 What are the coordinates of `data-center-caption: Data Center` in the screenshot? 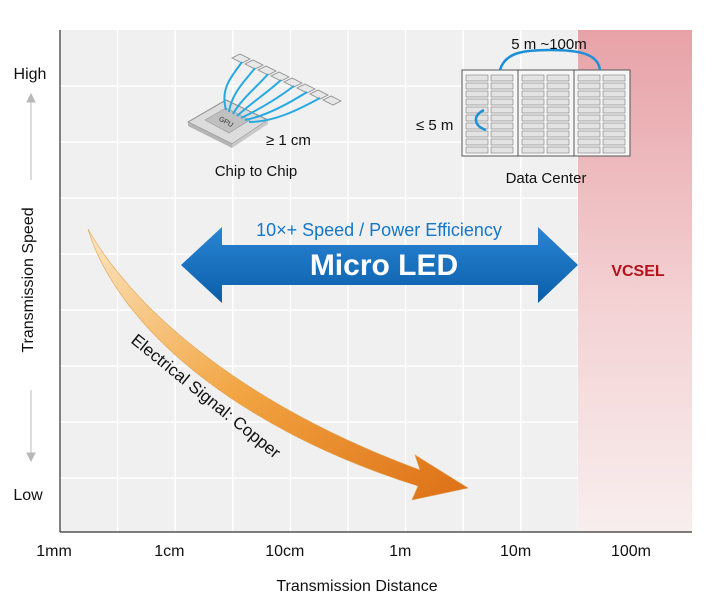 It's located at (546, 178).